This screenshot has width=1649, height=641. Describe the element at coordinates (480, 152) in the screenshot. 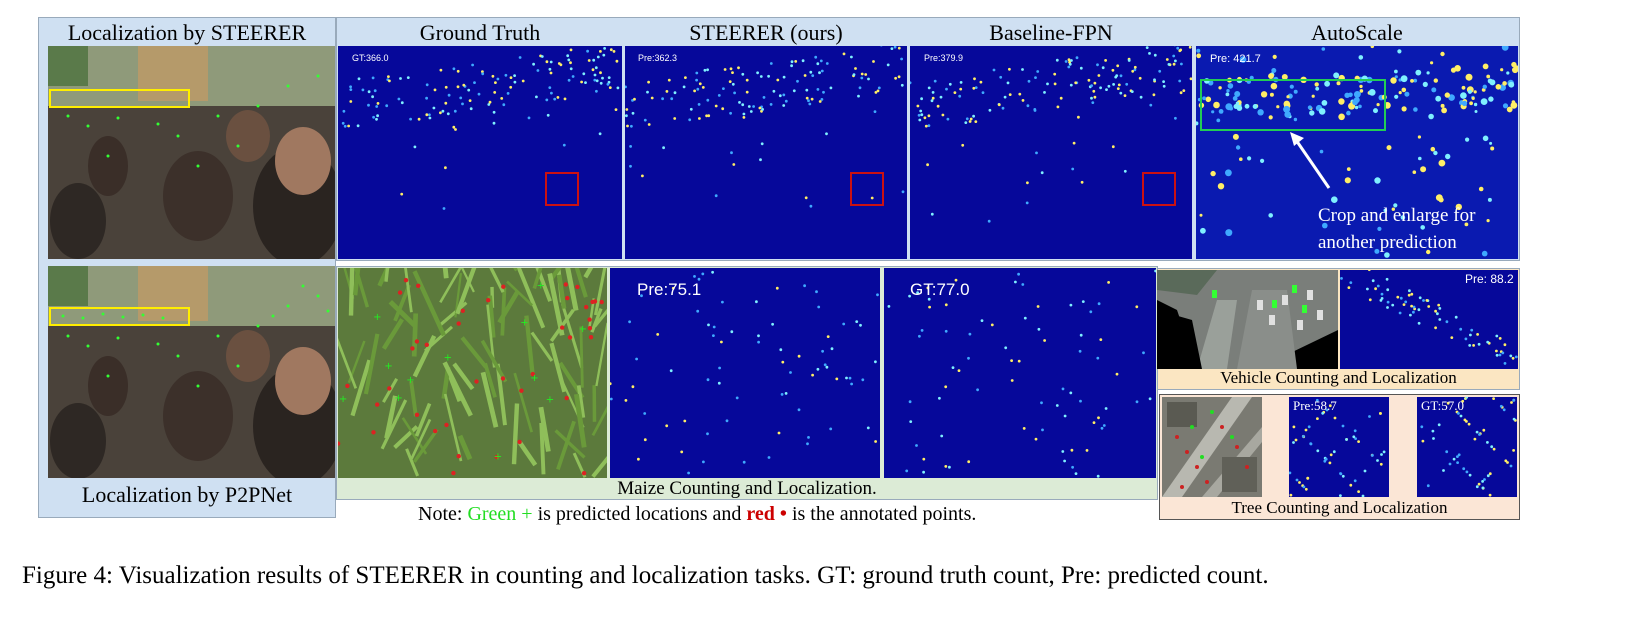

I see `heatmap-ground-truth` at that location.